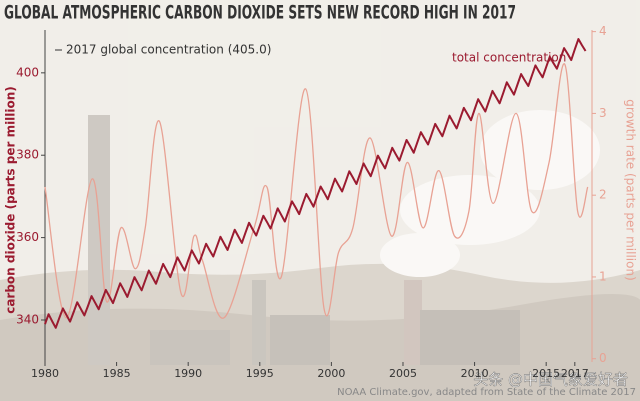  I want to click on annotation: 2017 global concentration (405.0), so click(168, 50).